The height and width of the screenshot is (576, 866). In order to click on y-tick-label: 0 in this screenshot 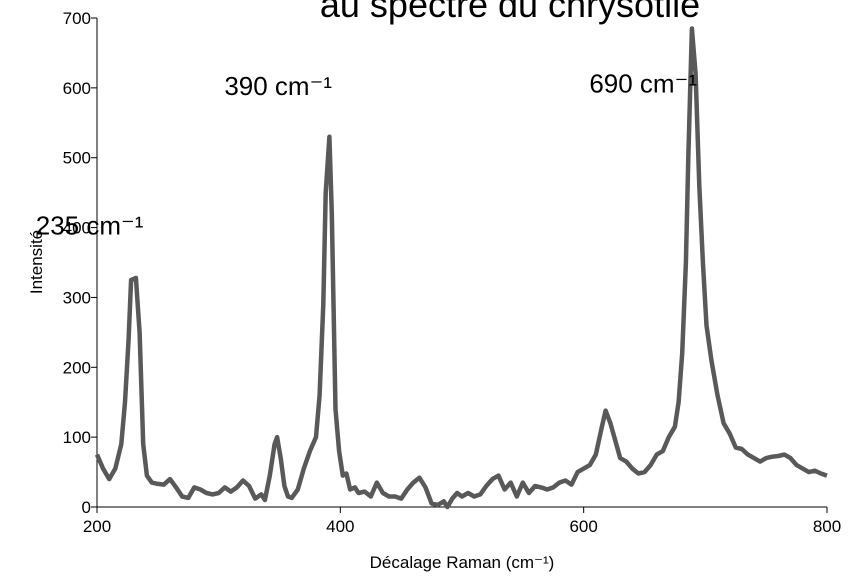, I will do `click(86, 507)`.